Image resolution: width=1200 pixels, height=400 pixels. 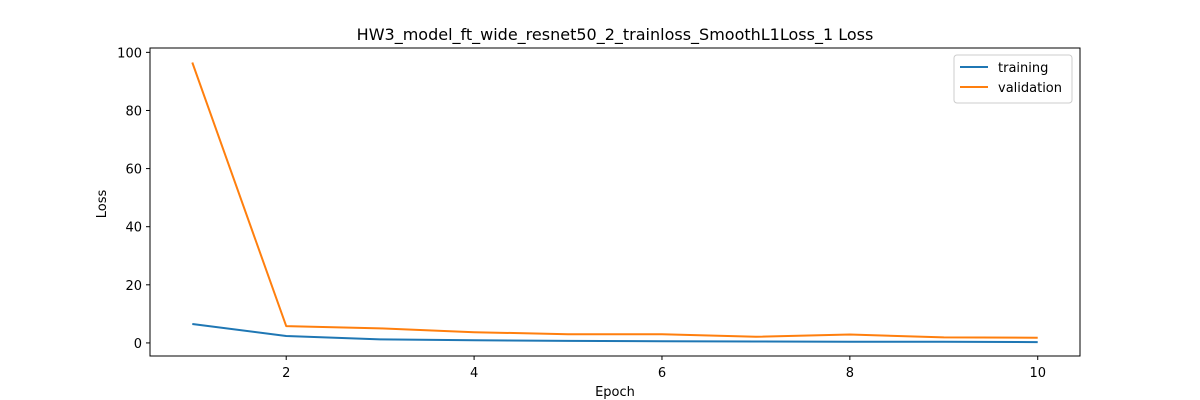 I want to click on series-line-training, so click(x=615, y=333).